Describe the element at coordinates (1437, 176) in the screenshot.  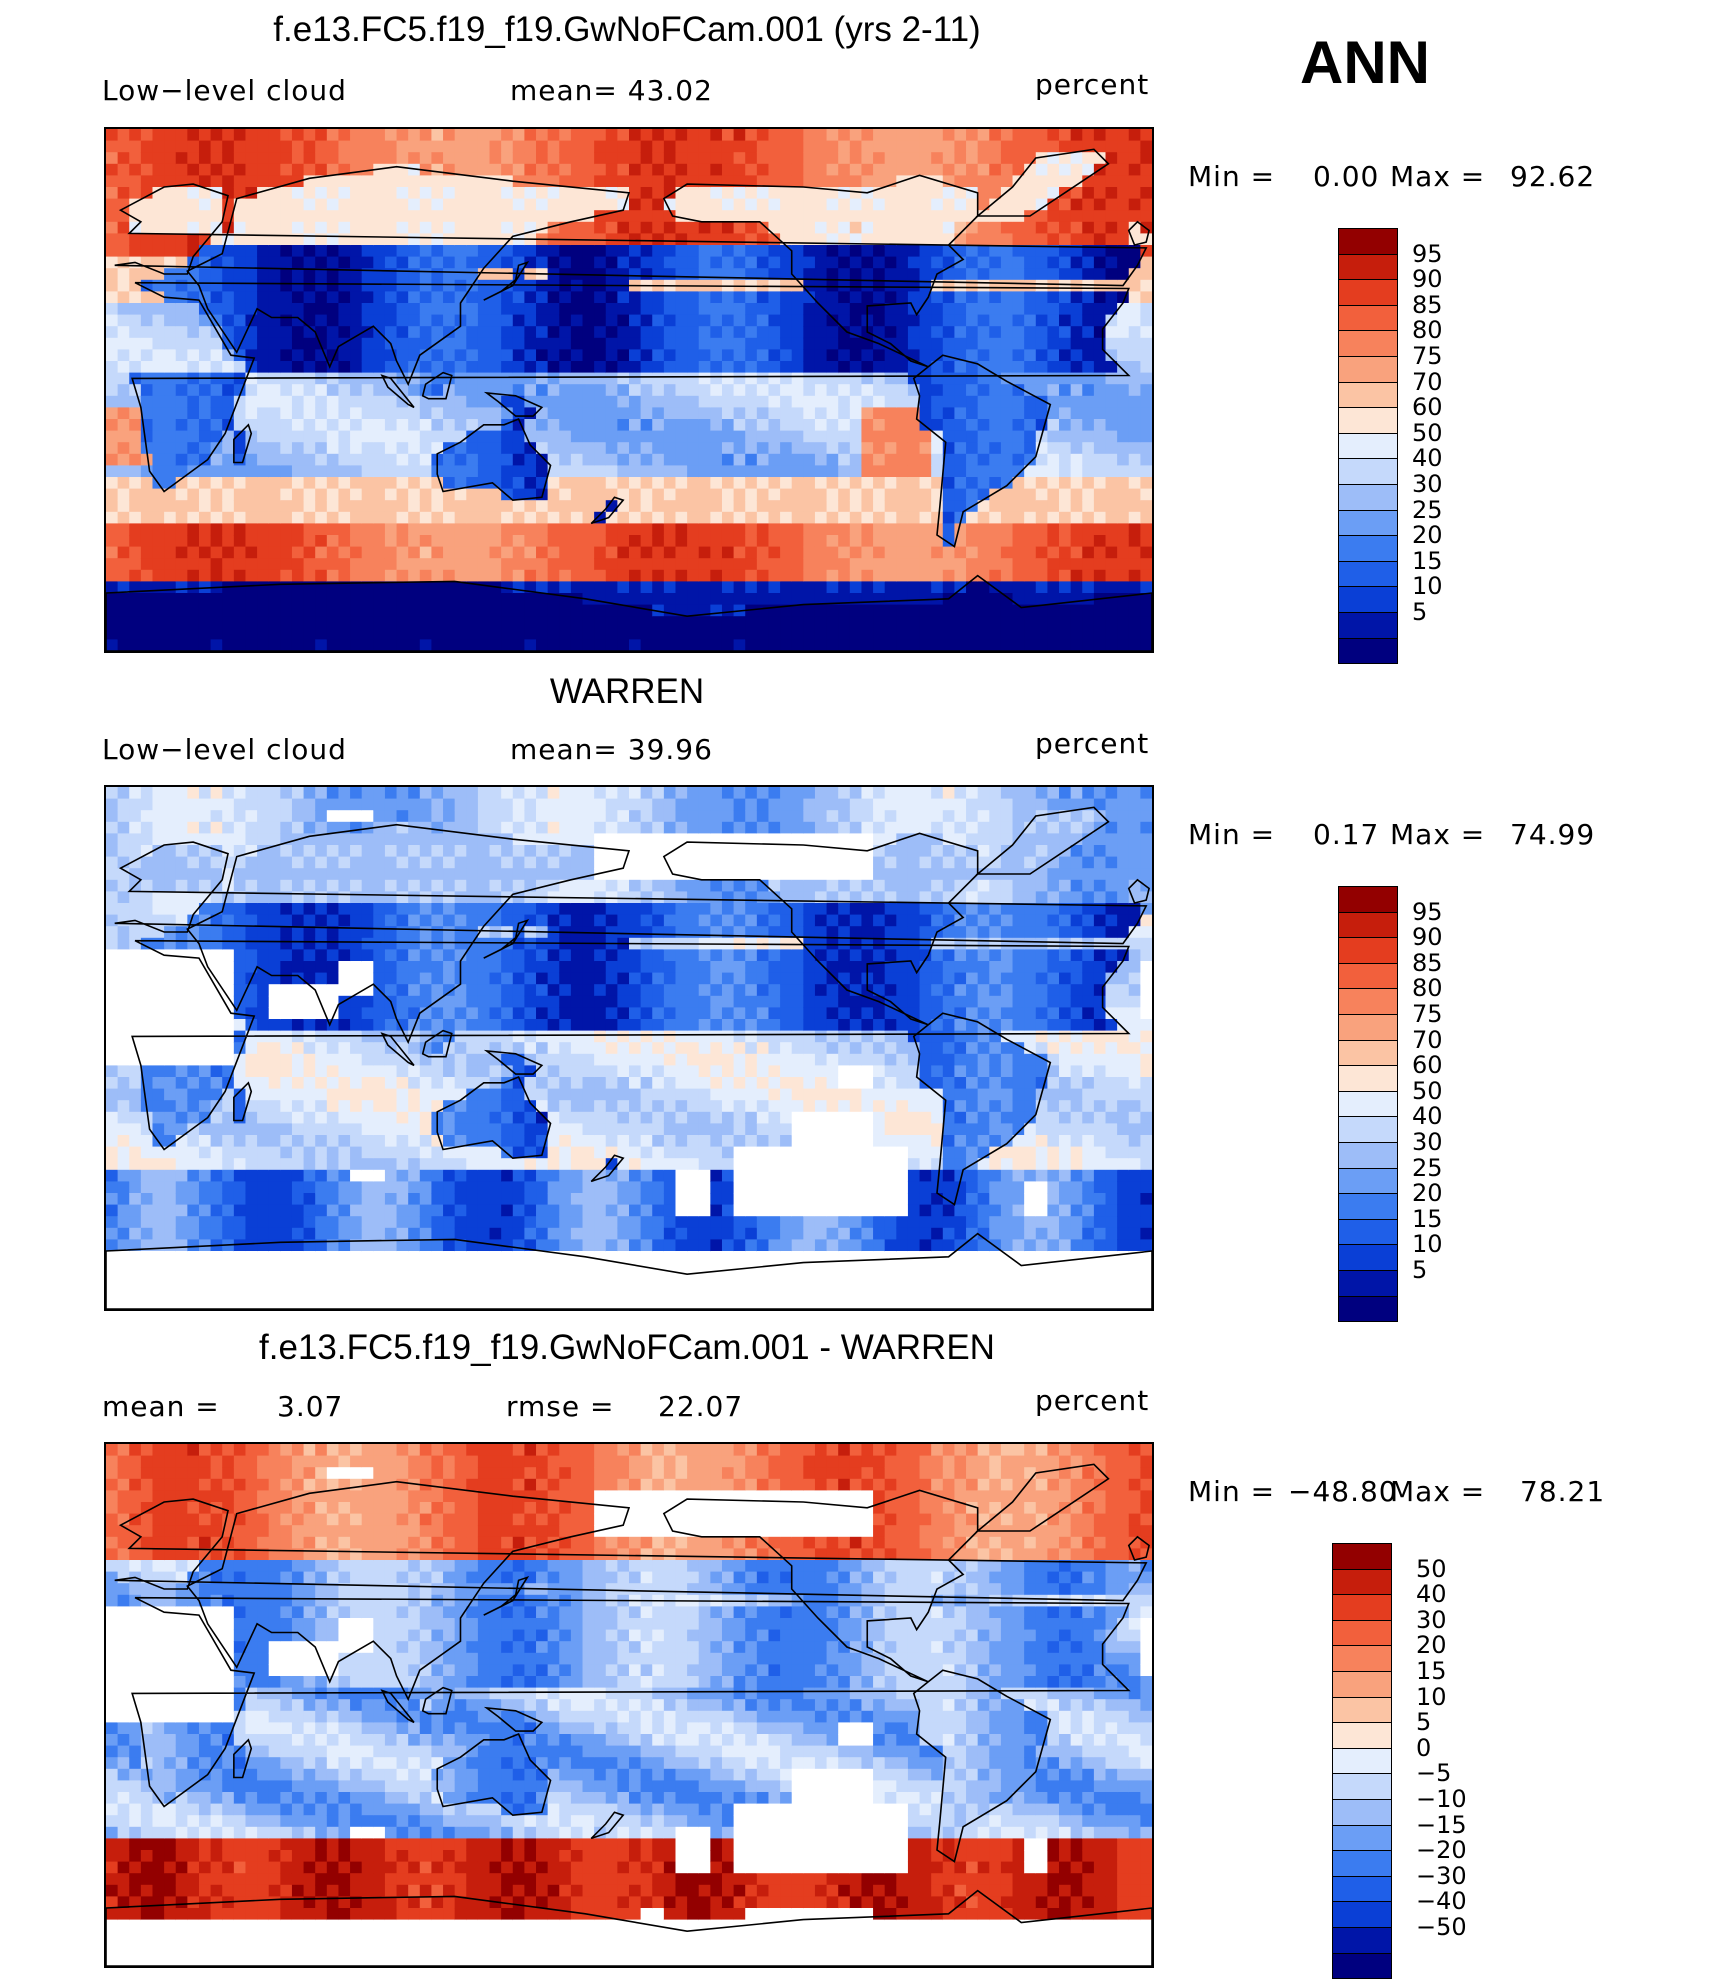
I see `panel1-max-label: Max =` at that location.